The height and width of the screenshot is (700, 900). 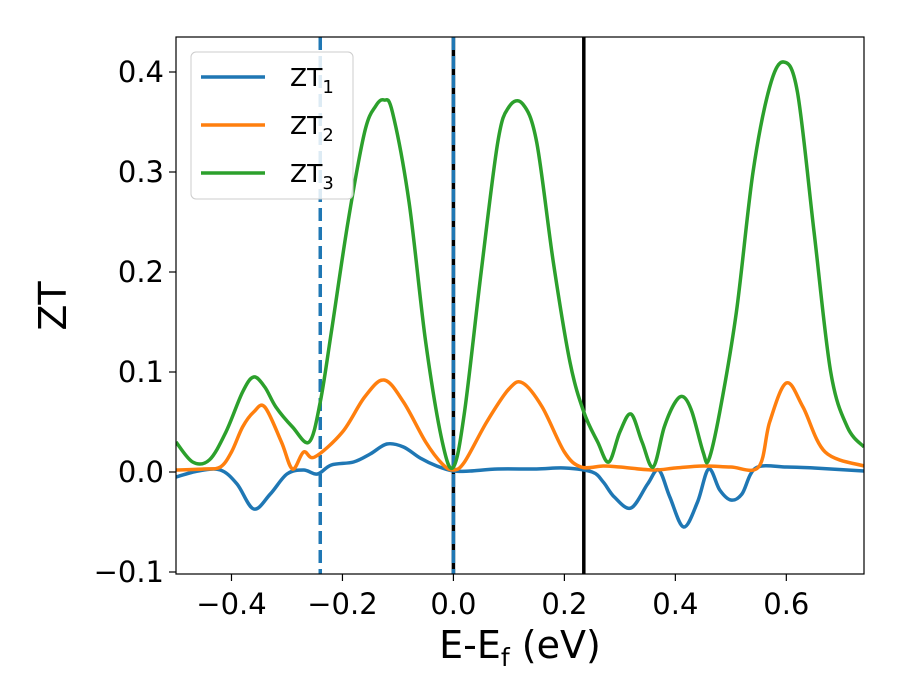 I want to click on y-tick-label: 0.3, so click(x=141, y=172).